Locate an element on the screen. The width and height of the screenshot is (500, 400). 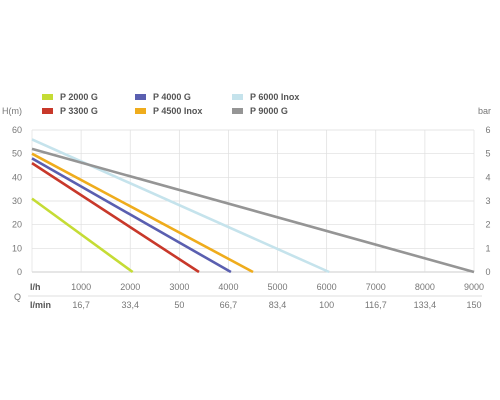
y-tick-label-left: 20 is located at coordinates (17, 225).